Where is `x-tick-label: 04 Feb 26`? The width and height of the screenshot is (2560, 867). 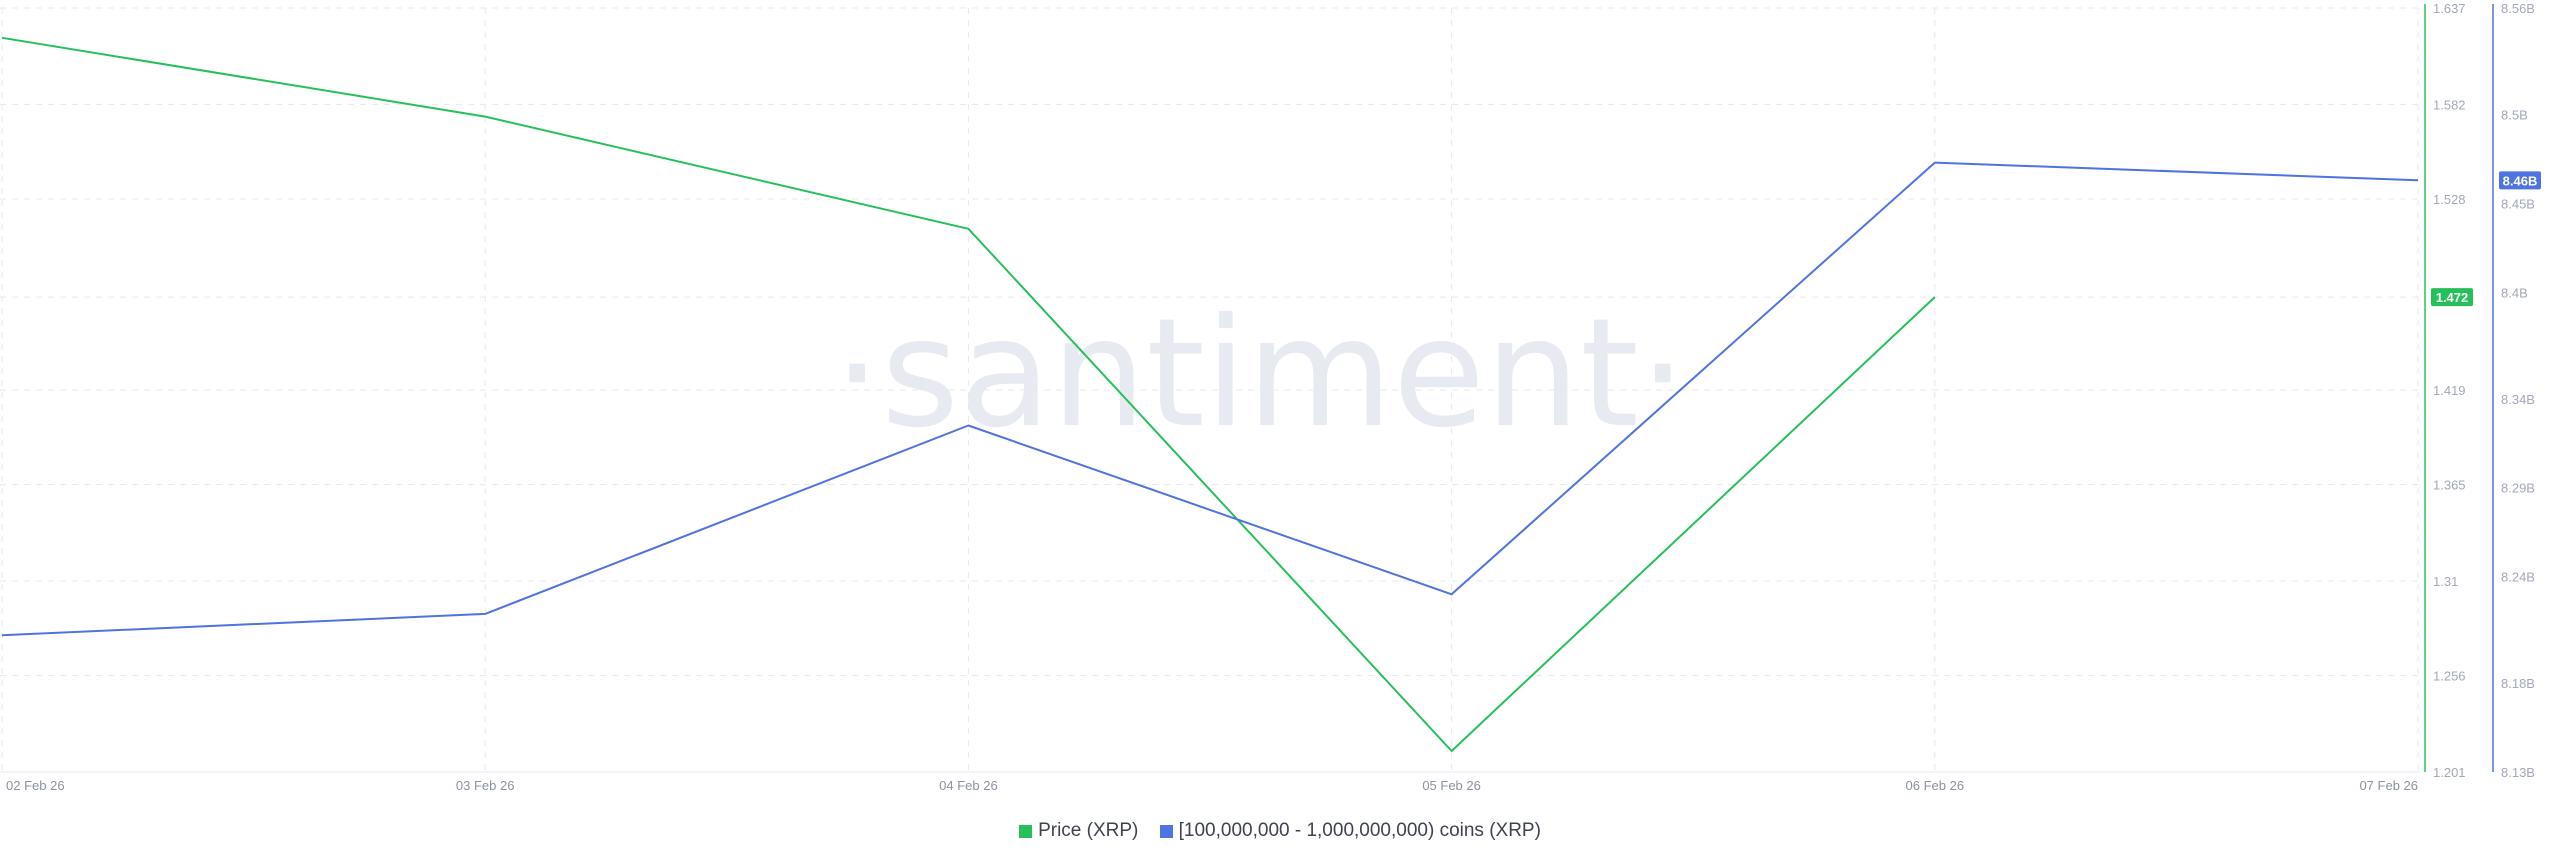
x-tick-label: 04 Feb 26 is located at coordinates (968, 785).